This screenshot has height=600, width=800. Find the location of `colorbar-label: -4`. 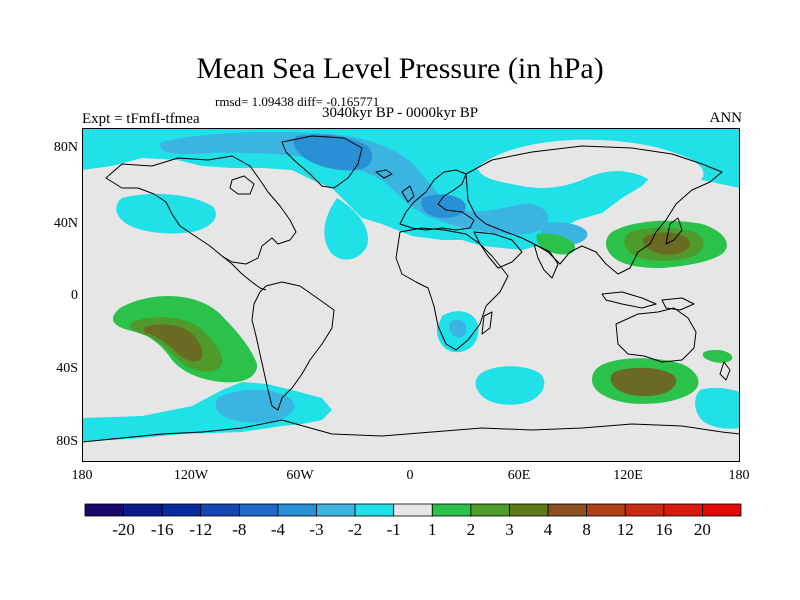

colorbar-label: -4 is located at coordinates (278, 529).